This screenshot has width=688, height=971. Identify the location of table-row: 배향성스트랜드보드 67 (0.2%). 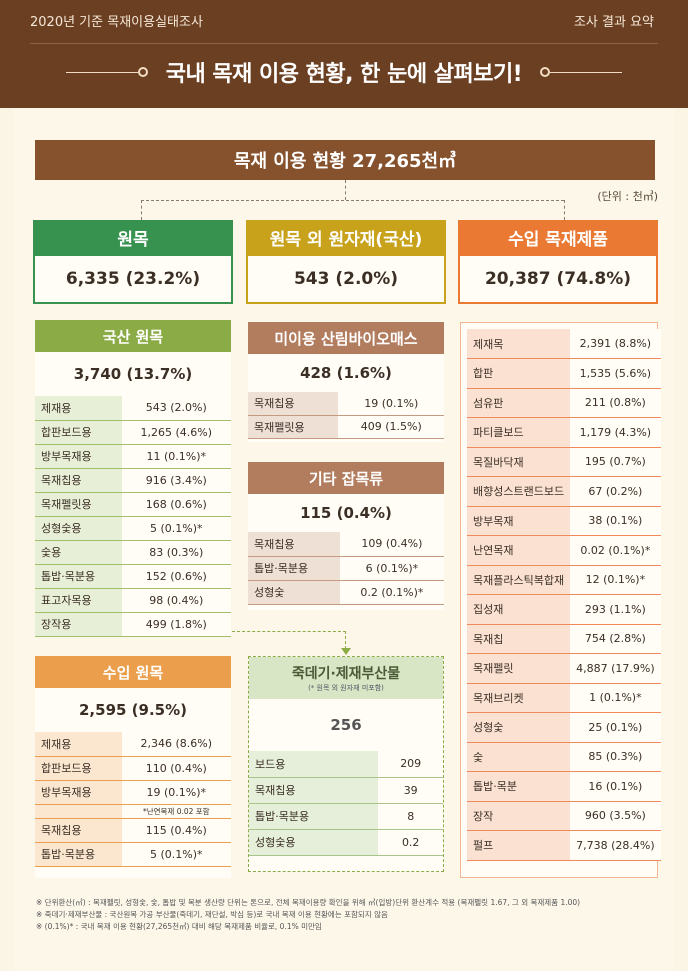
(564, 491).